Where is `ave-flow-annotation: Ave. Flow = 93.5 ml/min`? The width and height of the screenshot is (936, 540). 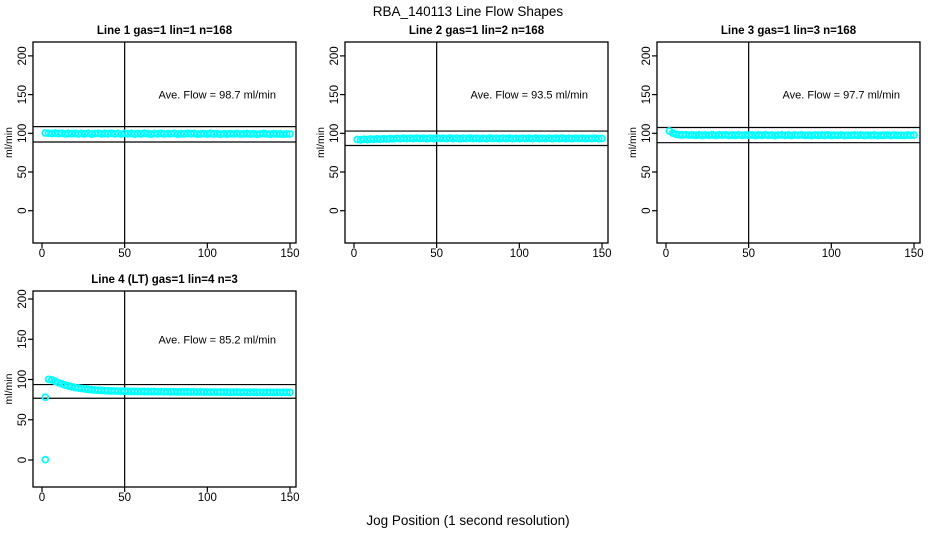 ave-flow-annotation: Ave. Flow = 93.5 ml/min is located at coordinates (529, 96).